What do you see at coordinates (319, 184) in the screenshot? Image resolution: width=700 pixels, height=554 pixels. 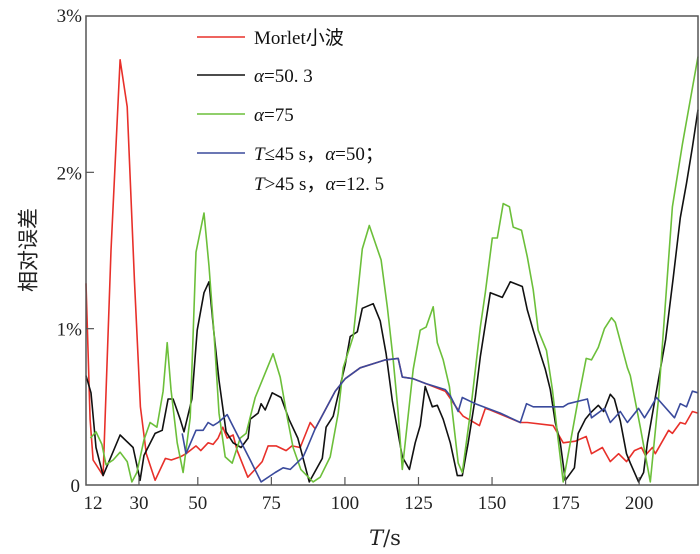 I see `legend-label-3-line2: T>45 s，α=12. 5` at bounding box center [319, 184].